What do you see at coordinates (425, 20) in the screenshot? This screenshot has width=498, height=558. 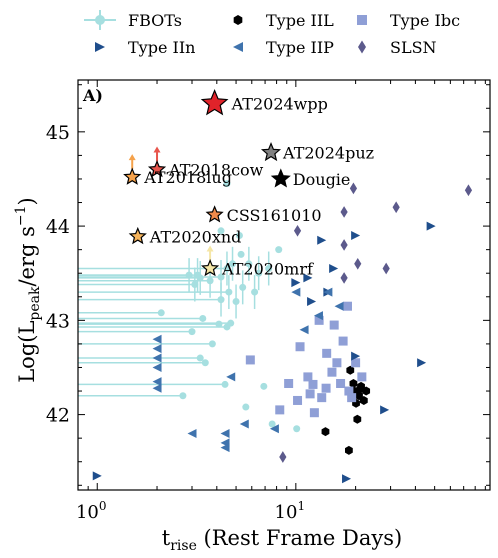 I see `legend-label-ibc: Type Ibc` at bounding box center [425, 20].